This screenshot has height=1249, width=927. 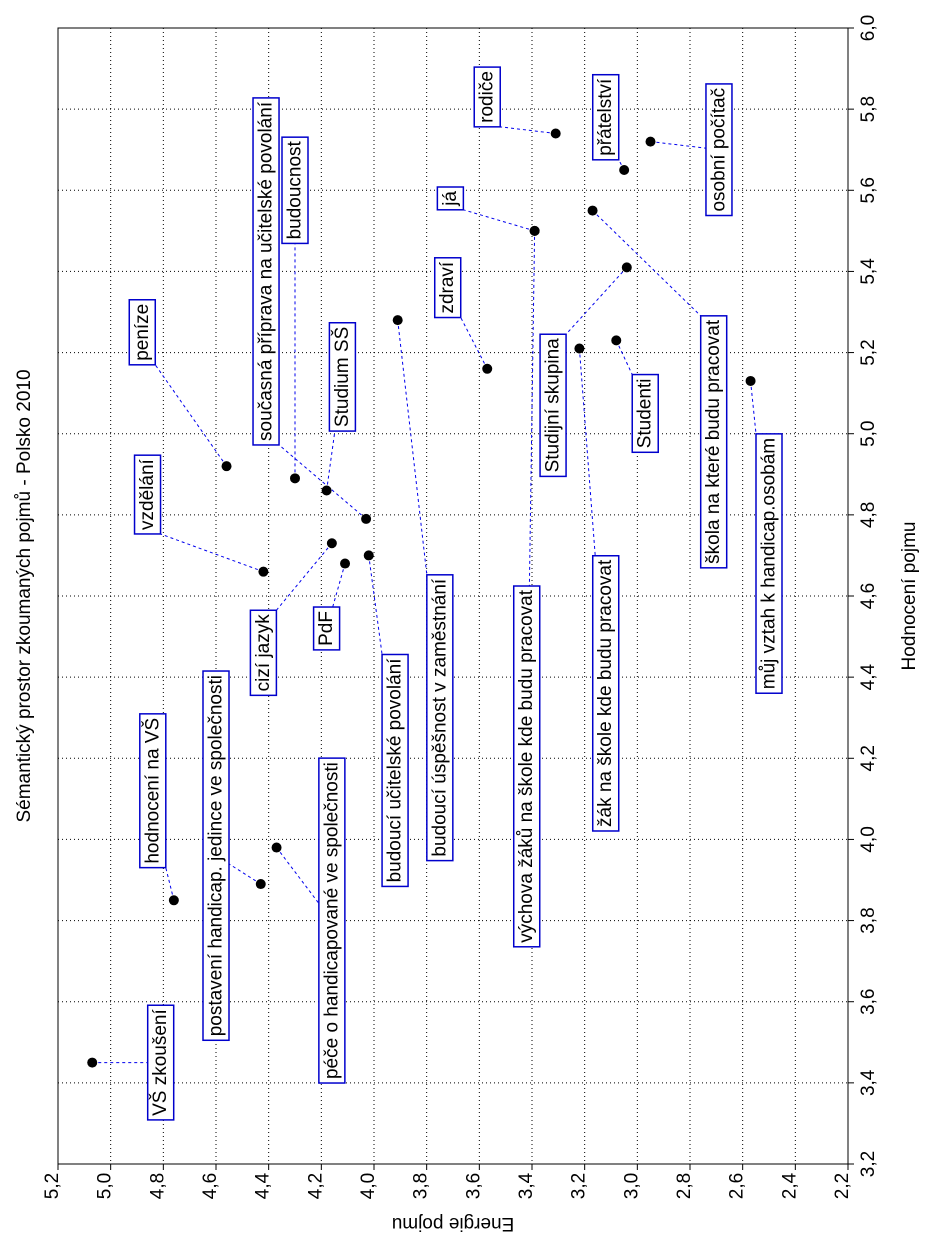 I want to click on point-label-text: hodnocení na VŠ, so click(x=152, y=791).